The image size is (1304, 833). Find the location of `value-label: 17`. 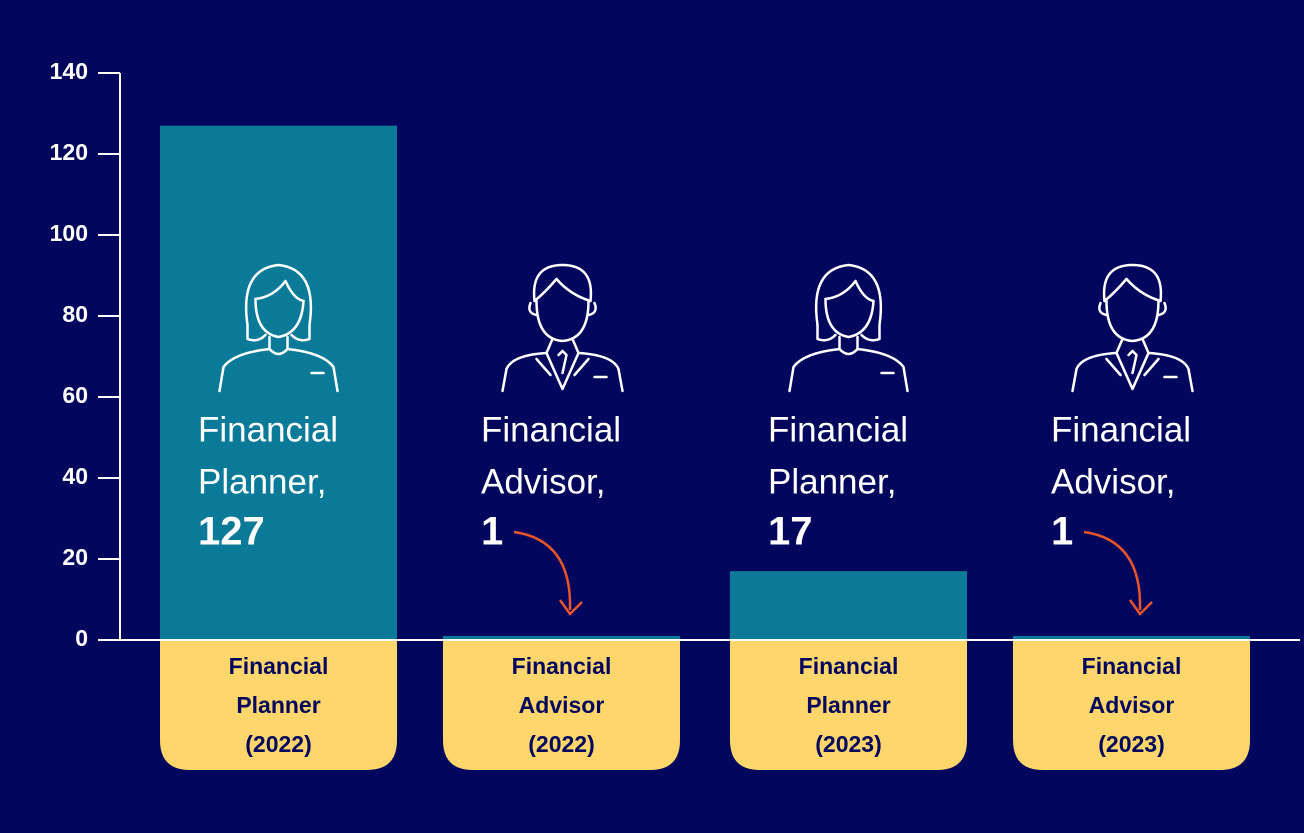

value-label: 17 is located at coordinates (790, 532).